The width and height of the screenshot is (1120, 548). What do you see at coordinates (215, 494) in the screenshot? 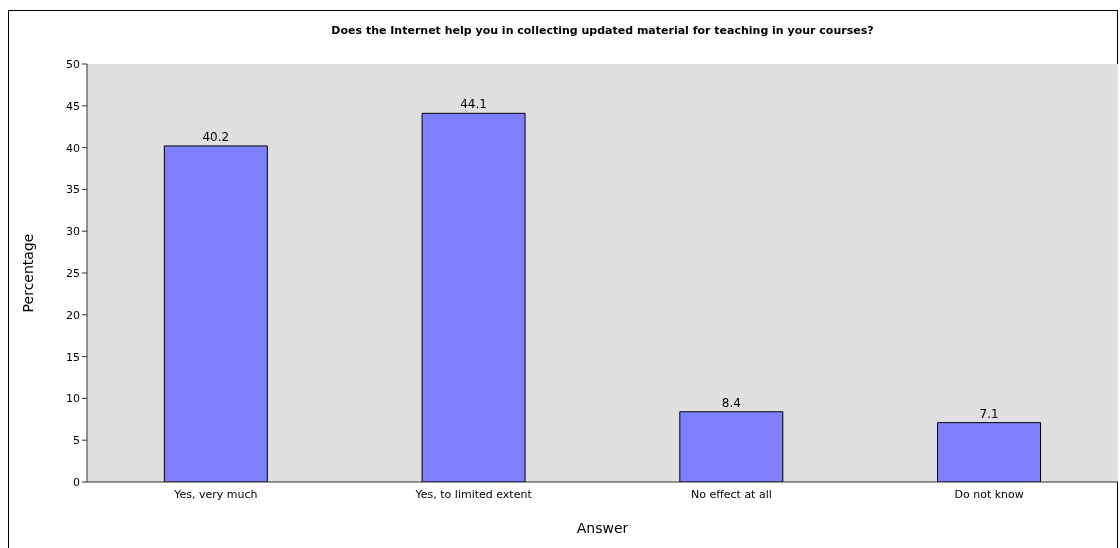
I see `x-tick-label: Yes, very much` at bounding box center [215, 494].